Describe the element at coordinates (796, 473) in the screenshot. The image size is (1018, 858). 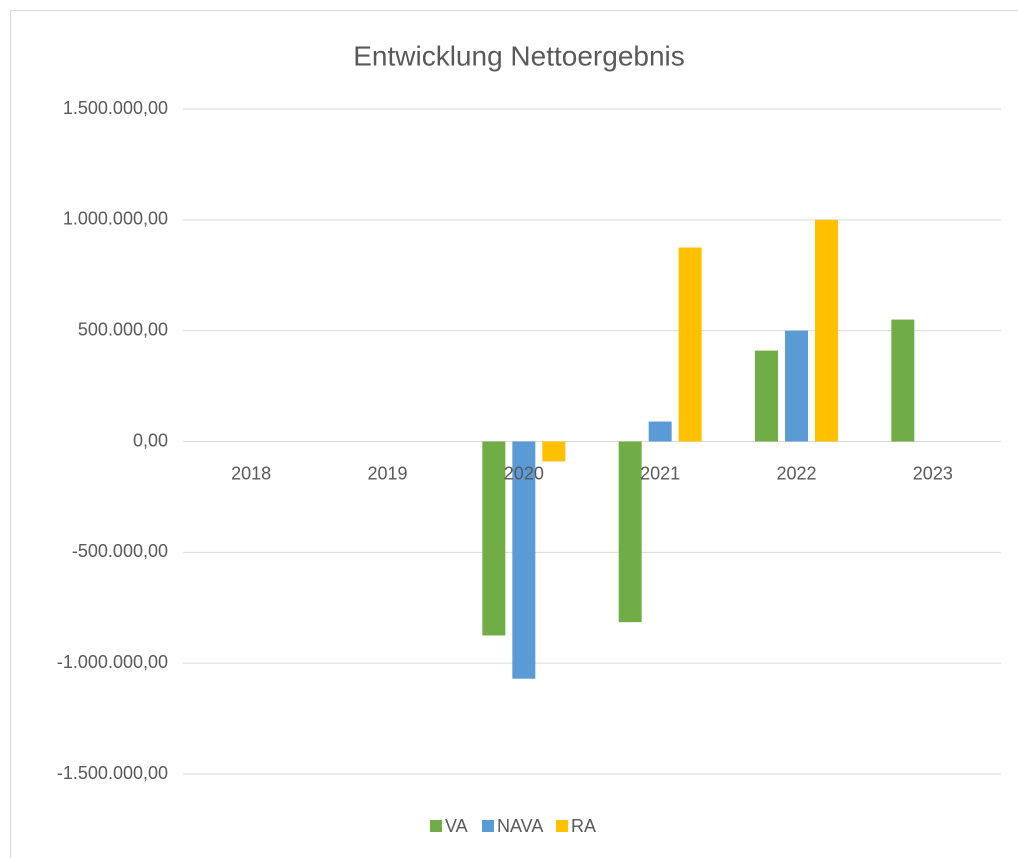
I see `x-tick-label: 2022` at that location.